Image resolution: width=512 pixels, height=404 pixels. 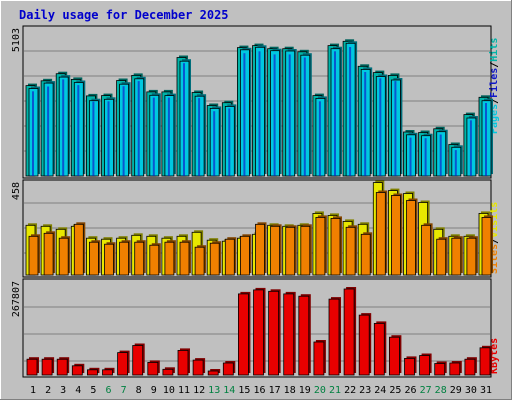 What do you see at coordinates (335, 390) in the screenshot?
I see `day-label: 21` at bounding box center [335, 390].